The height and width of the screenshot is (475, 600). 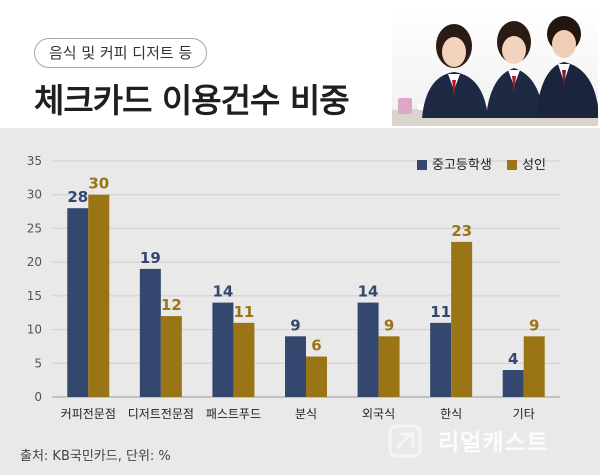 I want to click on x-tick-label: 커피전문점, so click(x=88, y=414).